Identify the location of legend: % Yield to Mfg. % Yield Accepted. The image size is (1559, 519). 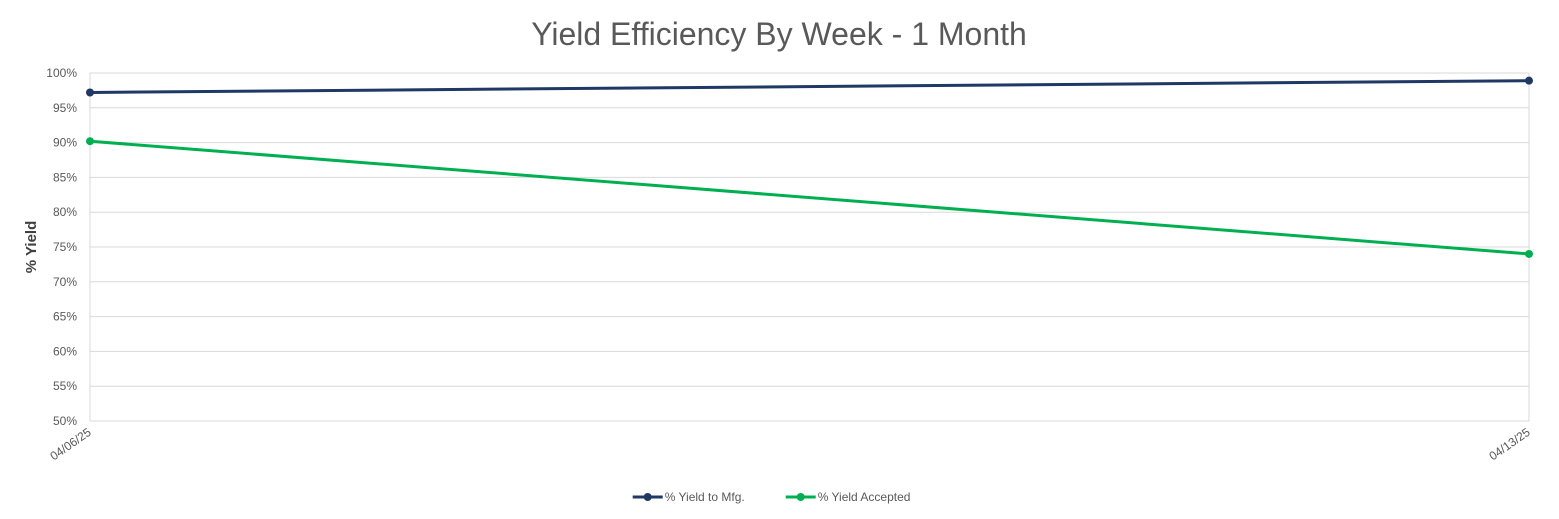
(771, 497).